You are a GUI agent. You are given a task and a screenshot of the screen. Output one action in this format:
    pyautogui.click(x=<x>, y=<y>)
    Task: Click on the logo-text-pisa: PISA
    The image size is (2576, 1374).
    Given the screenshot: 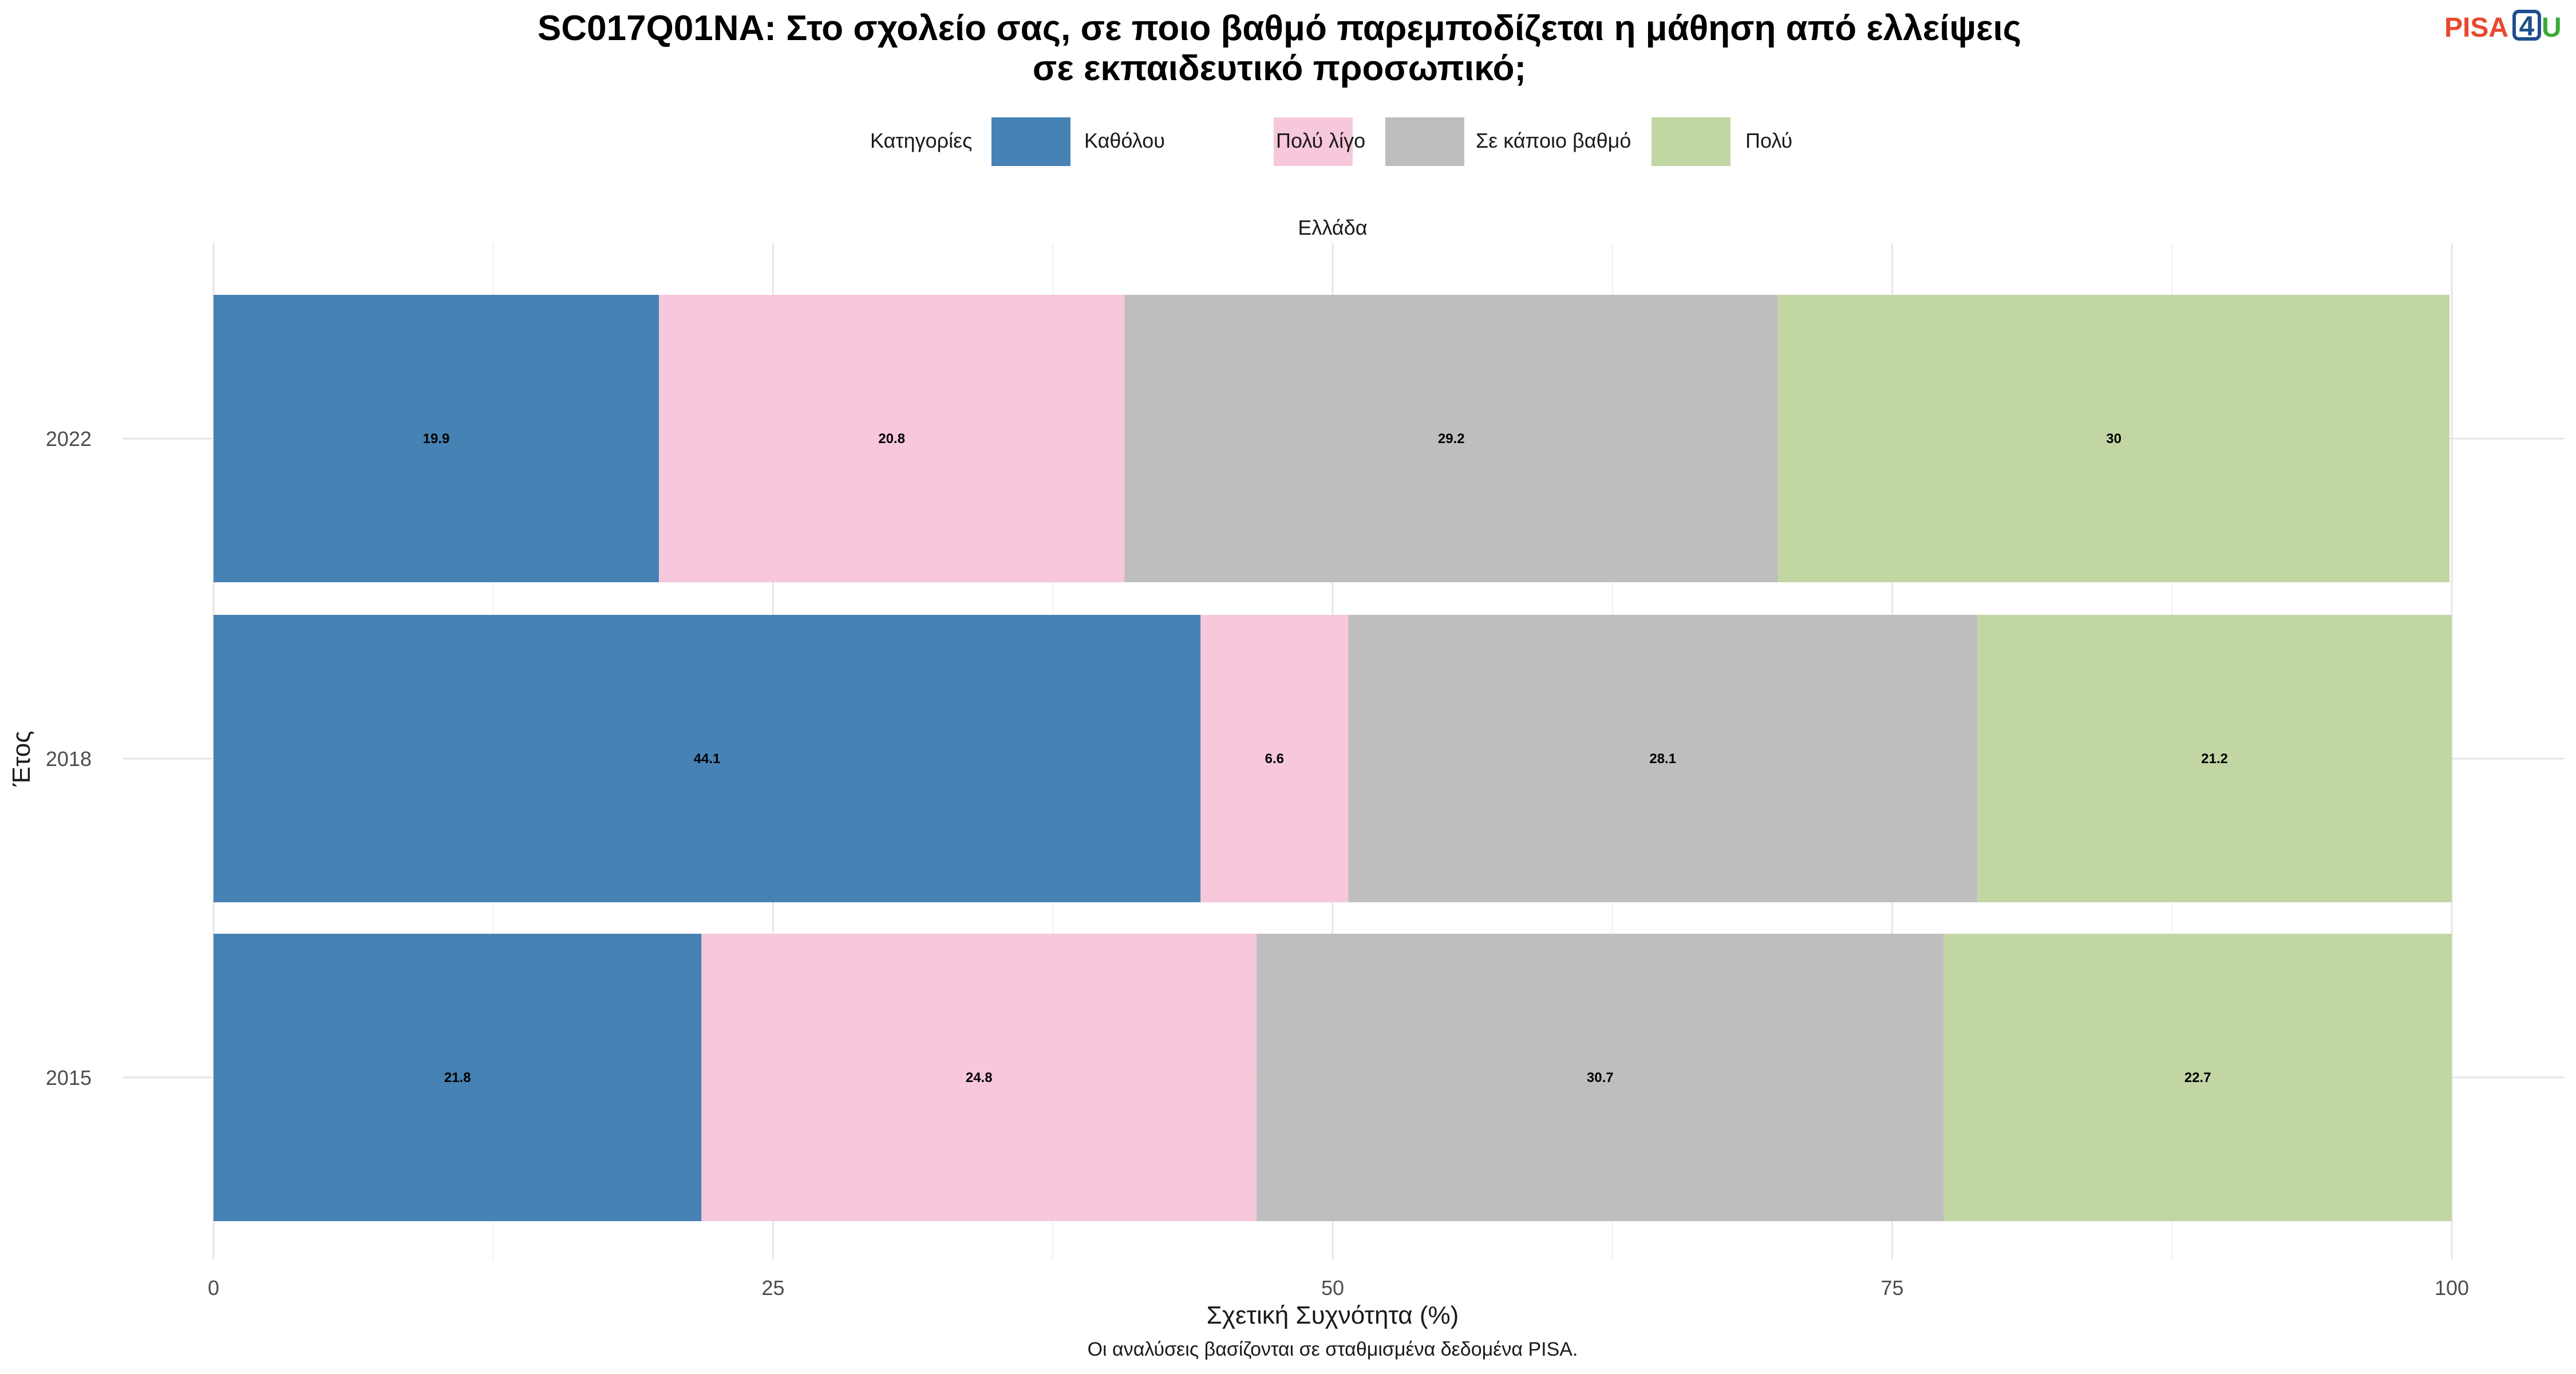 What is the action you would take?
    pyautogui.click(x=2476, y=28)
    